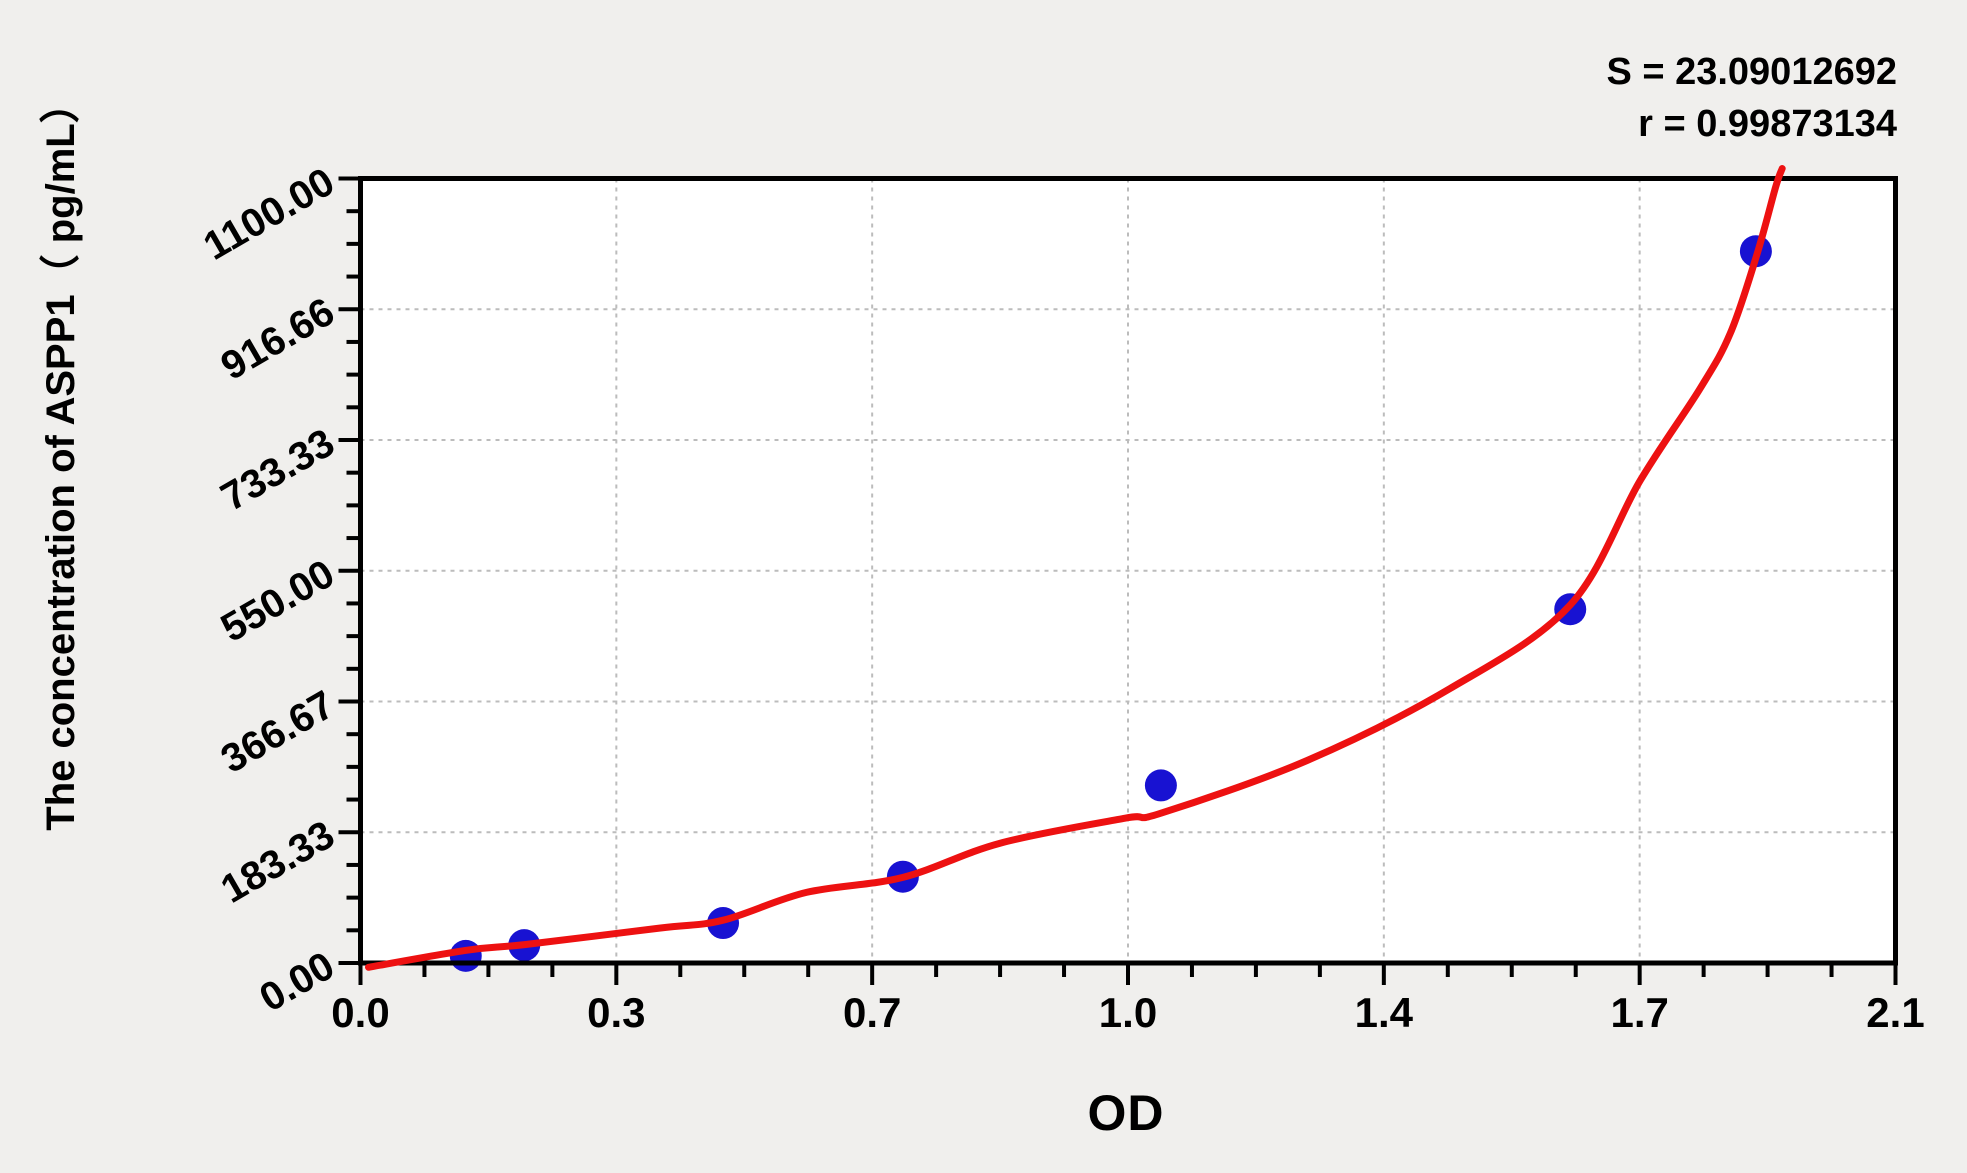 The width and height of the screenshot is (1967, 1173). What do you see at coordinates (1767, 124) in the screenshot?
I see `fit-stat-r: r = 0.99873134` at bounding box center [1767, 124].